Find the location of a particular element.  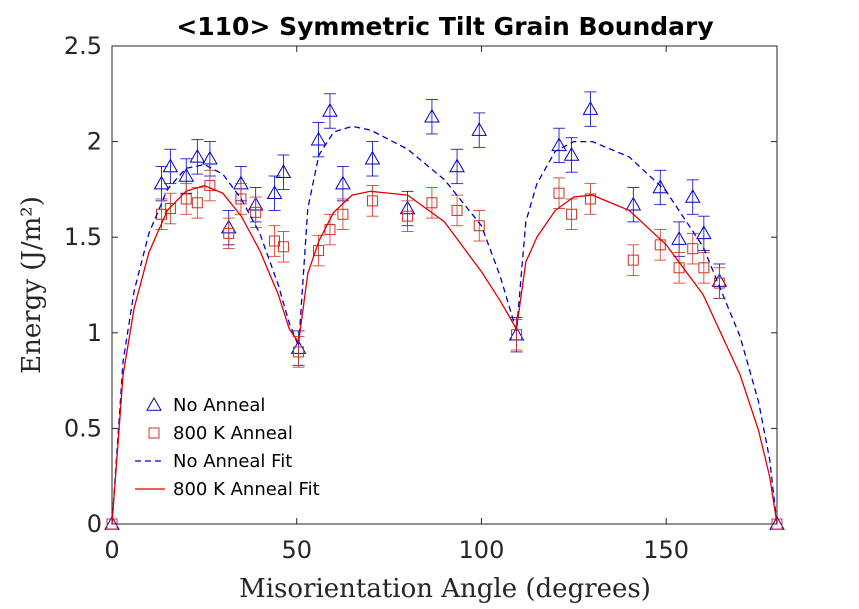

chart-title: <110> Symmetric Tilt Grain Boundary is located at coordinates (444, 26).